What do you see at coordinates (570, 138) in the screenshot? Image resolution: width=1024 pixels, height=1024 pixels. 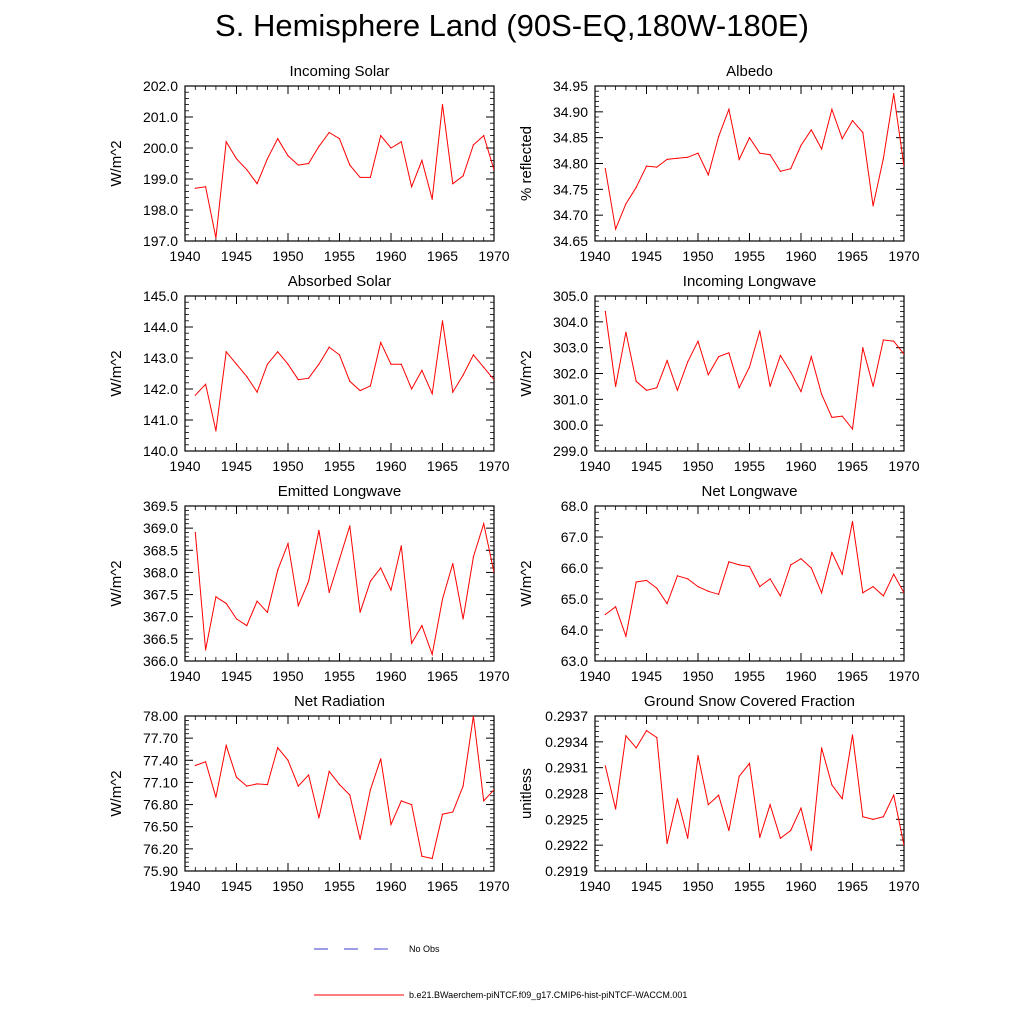 I see `y-tick-label: 34.85` at bounding box center [570, 138].